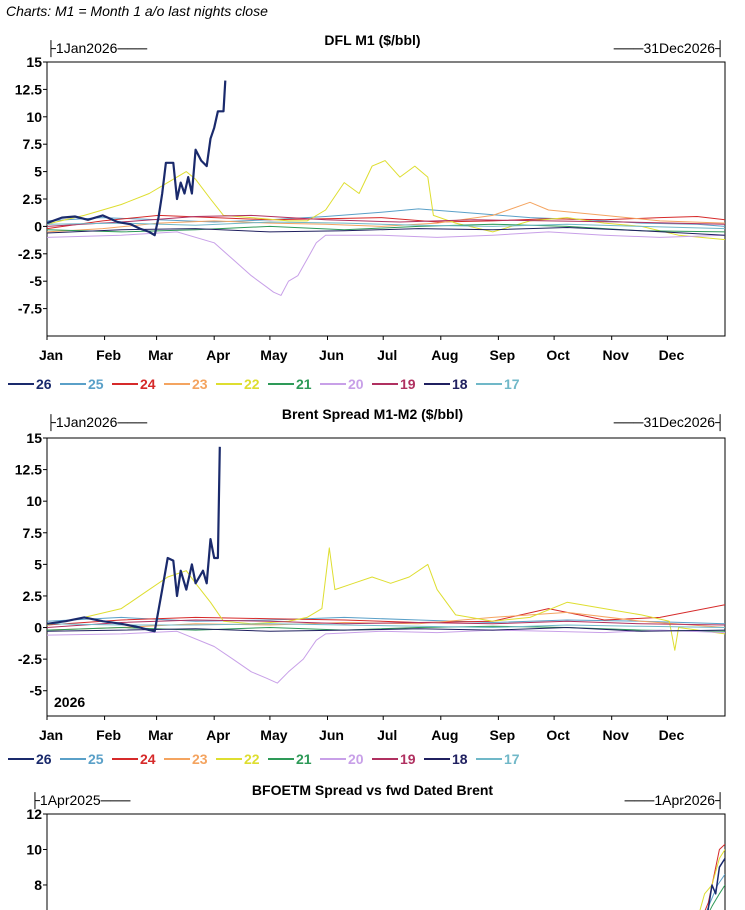  What do you see at coordinates (372, 790) in the screenshot?
I see `chart-title: BFOETM Spread vs fwd Dated Brent` at bounding box center [372, 790].